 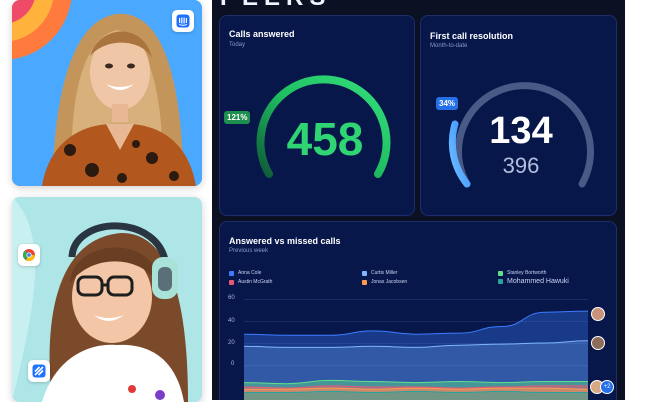 I want to click on legend-item-jonas-jacobsen: Jonas Jacobsen, so click(x=384, y=282).